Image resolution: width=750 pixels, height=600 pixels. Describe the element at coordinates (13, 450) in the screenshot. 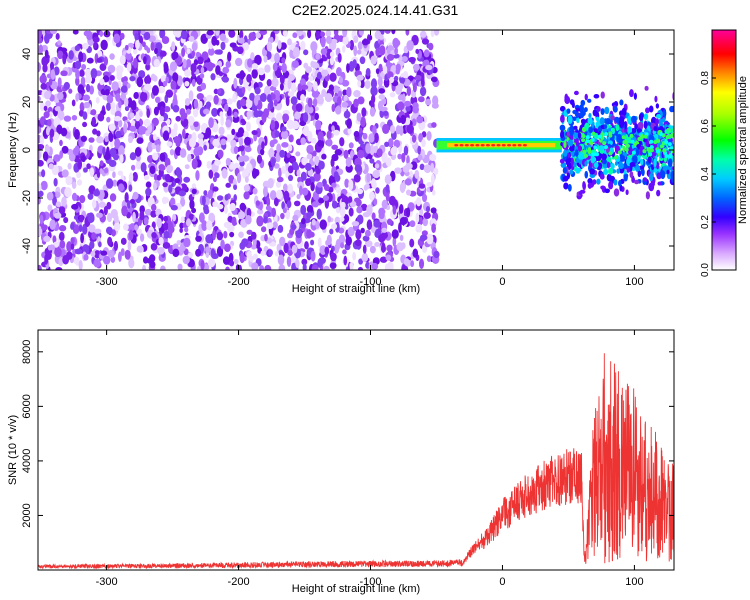

I see `snr-y-label: SNR (10 * v/v)` at that location.